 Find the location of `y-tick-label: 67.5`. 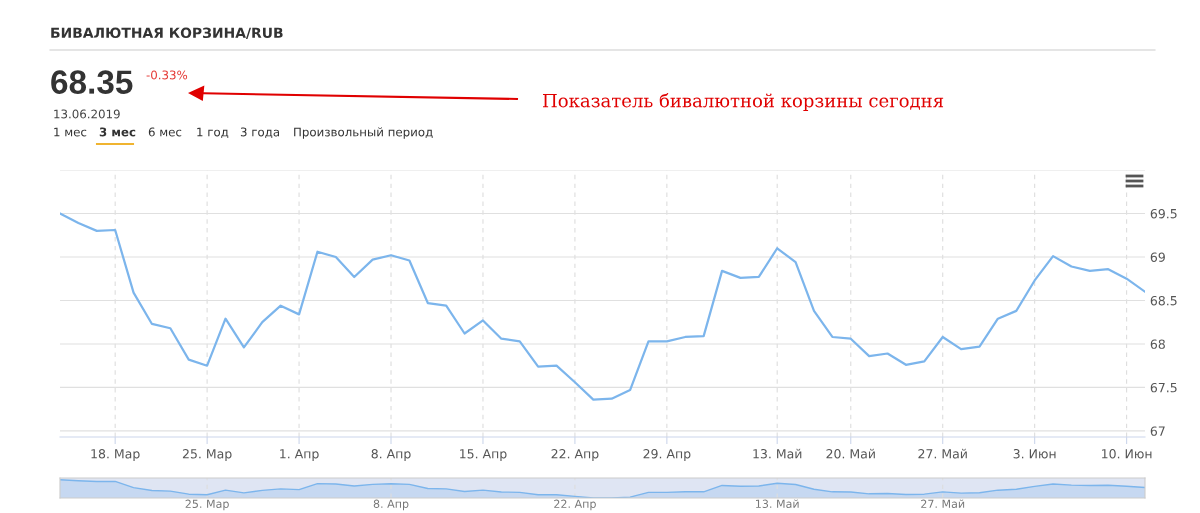

y-tick-label: 67.5 is located at coordinates (1163, 387).